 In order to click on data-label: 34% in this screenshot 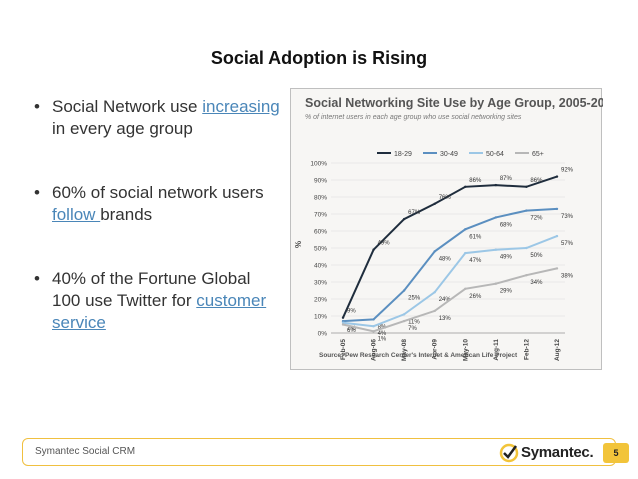, I will do `click(536, 283)`.